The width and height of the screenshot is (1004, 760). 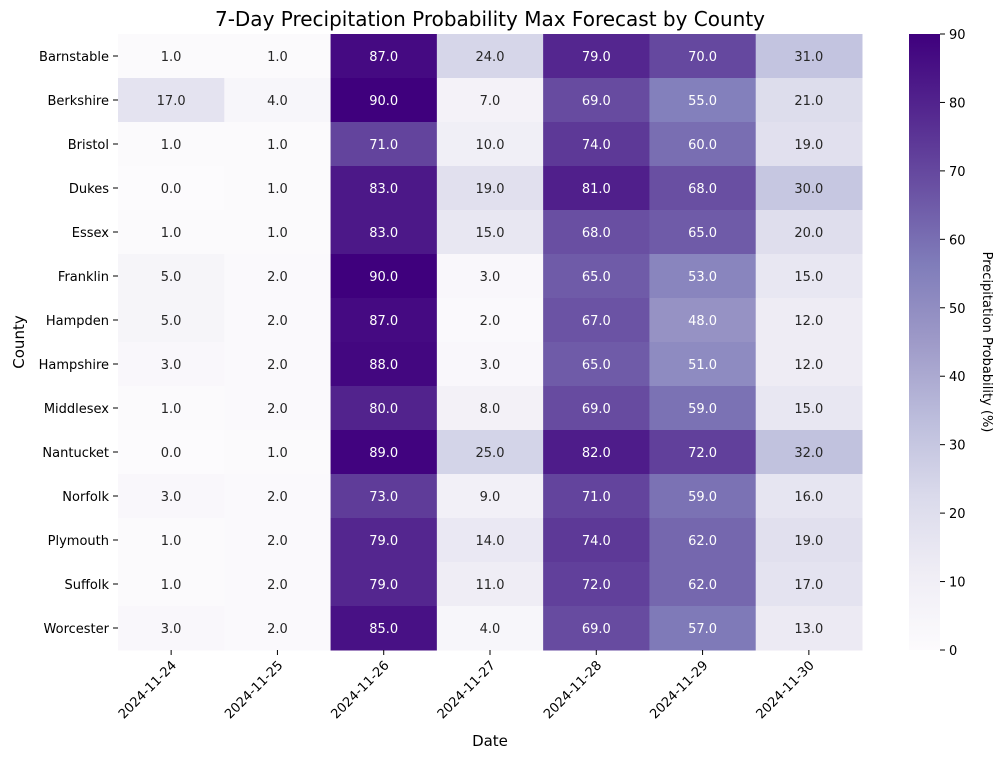 I want to click on cell-value-label: 17.0, so click(x=808, y=585).